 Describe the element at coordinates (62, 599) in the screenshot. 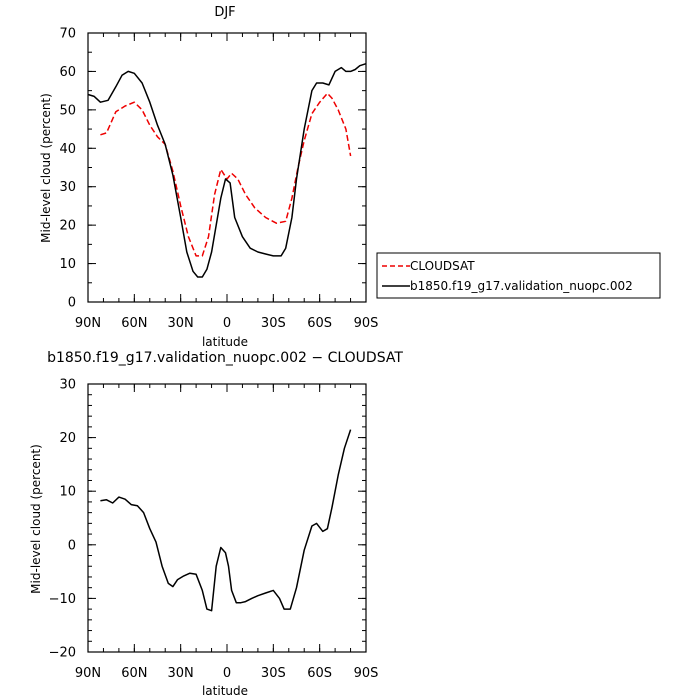

I see `y-tick-label: −10` at that location.